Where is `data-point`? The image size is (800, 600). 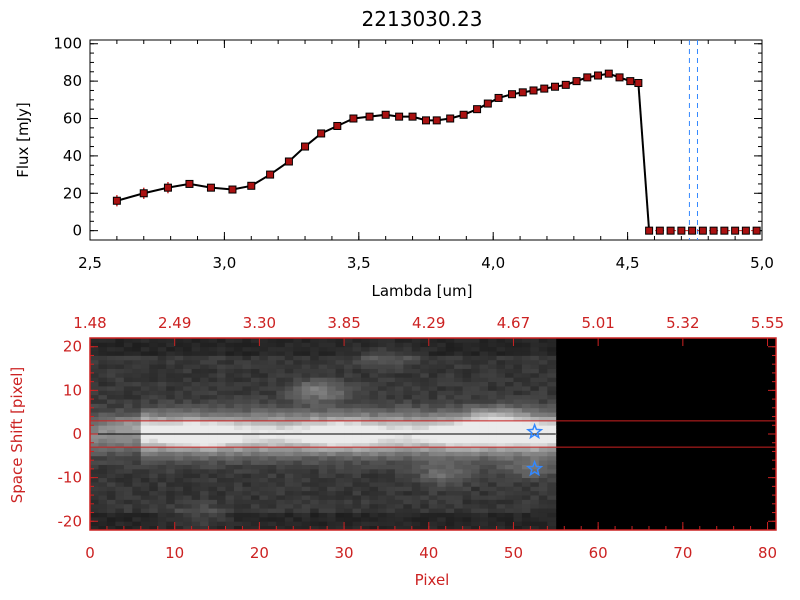
data-point is located at coordinates (555, 86).